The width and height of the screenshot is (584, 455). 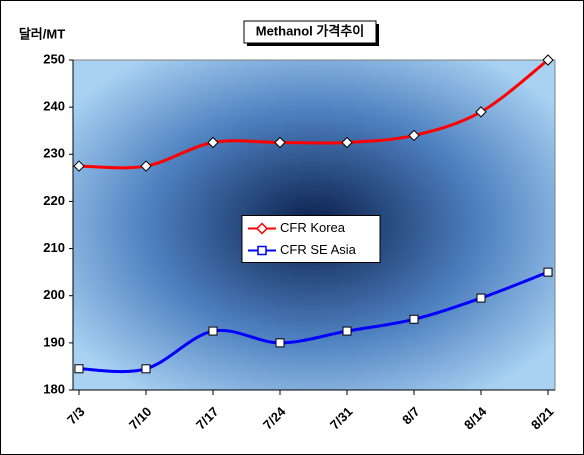 I want to click on y-tick-label: 220, so click(x=54, y=200).